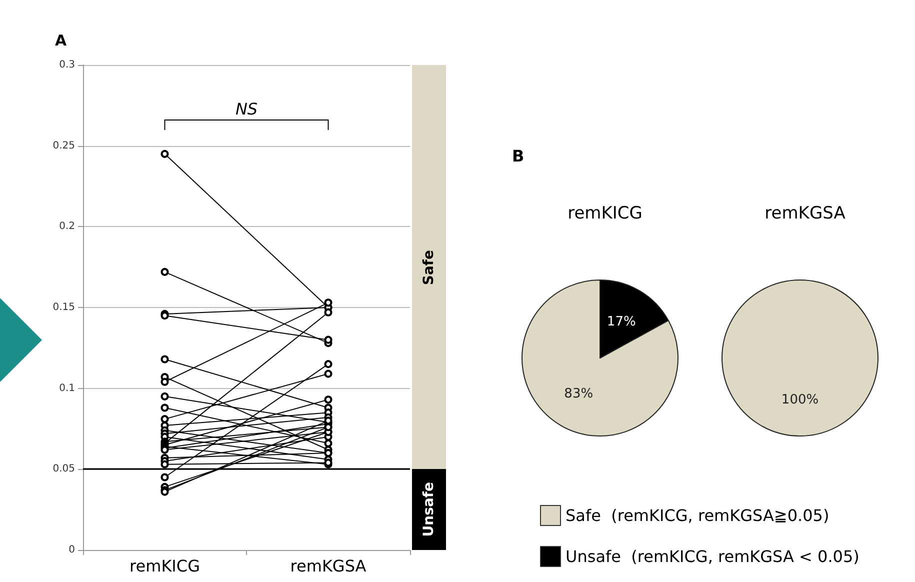 This screenshot has width=915, height=582. Describe the element at coordinates (63, 307) in the screenshot. I see `y-tick-label: 0.15` at that location.